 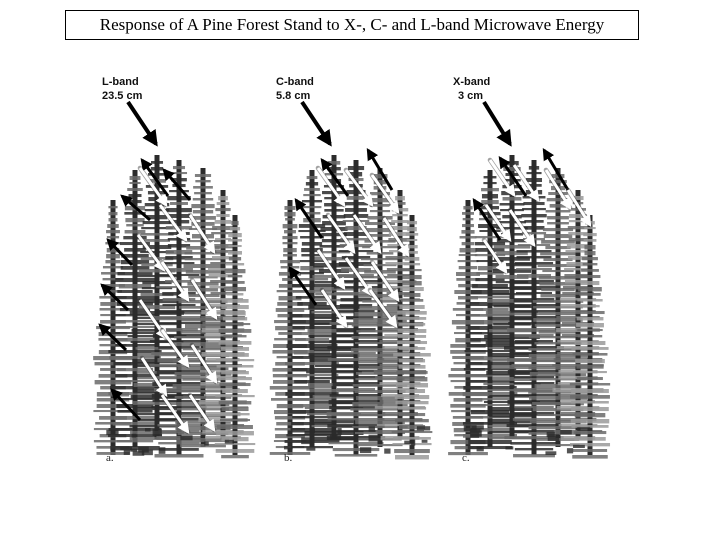 I want to click on pine-stand, so click(x=351, y=307).